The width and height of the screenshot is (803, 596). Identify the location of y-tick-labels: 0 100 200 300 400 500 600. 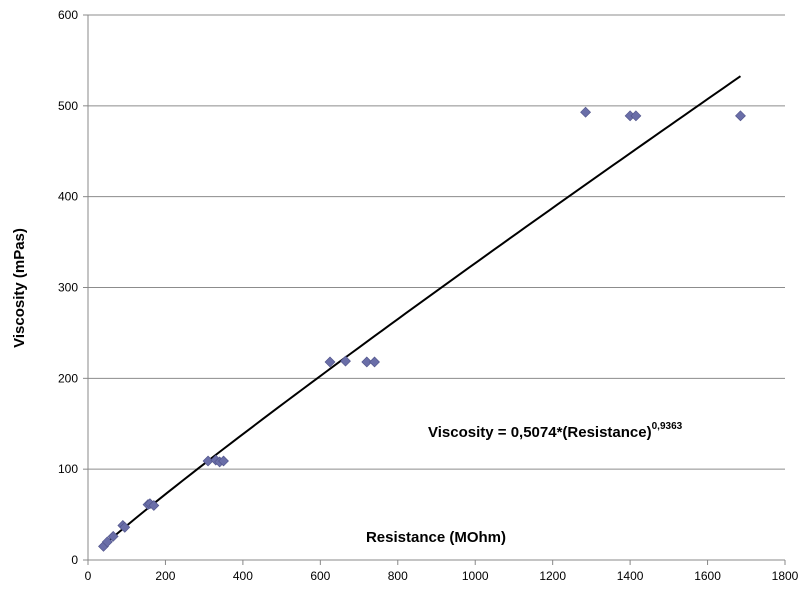
(73, 287).